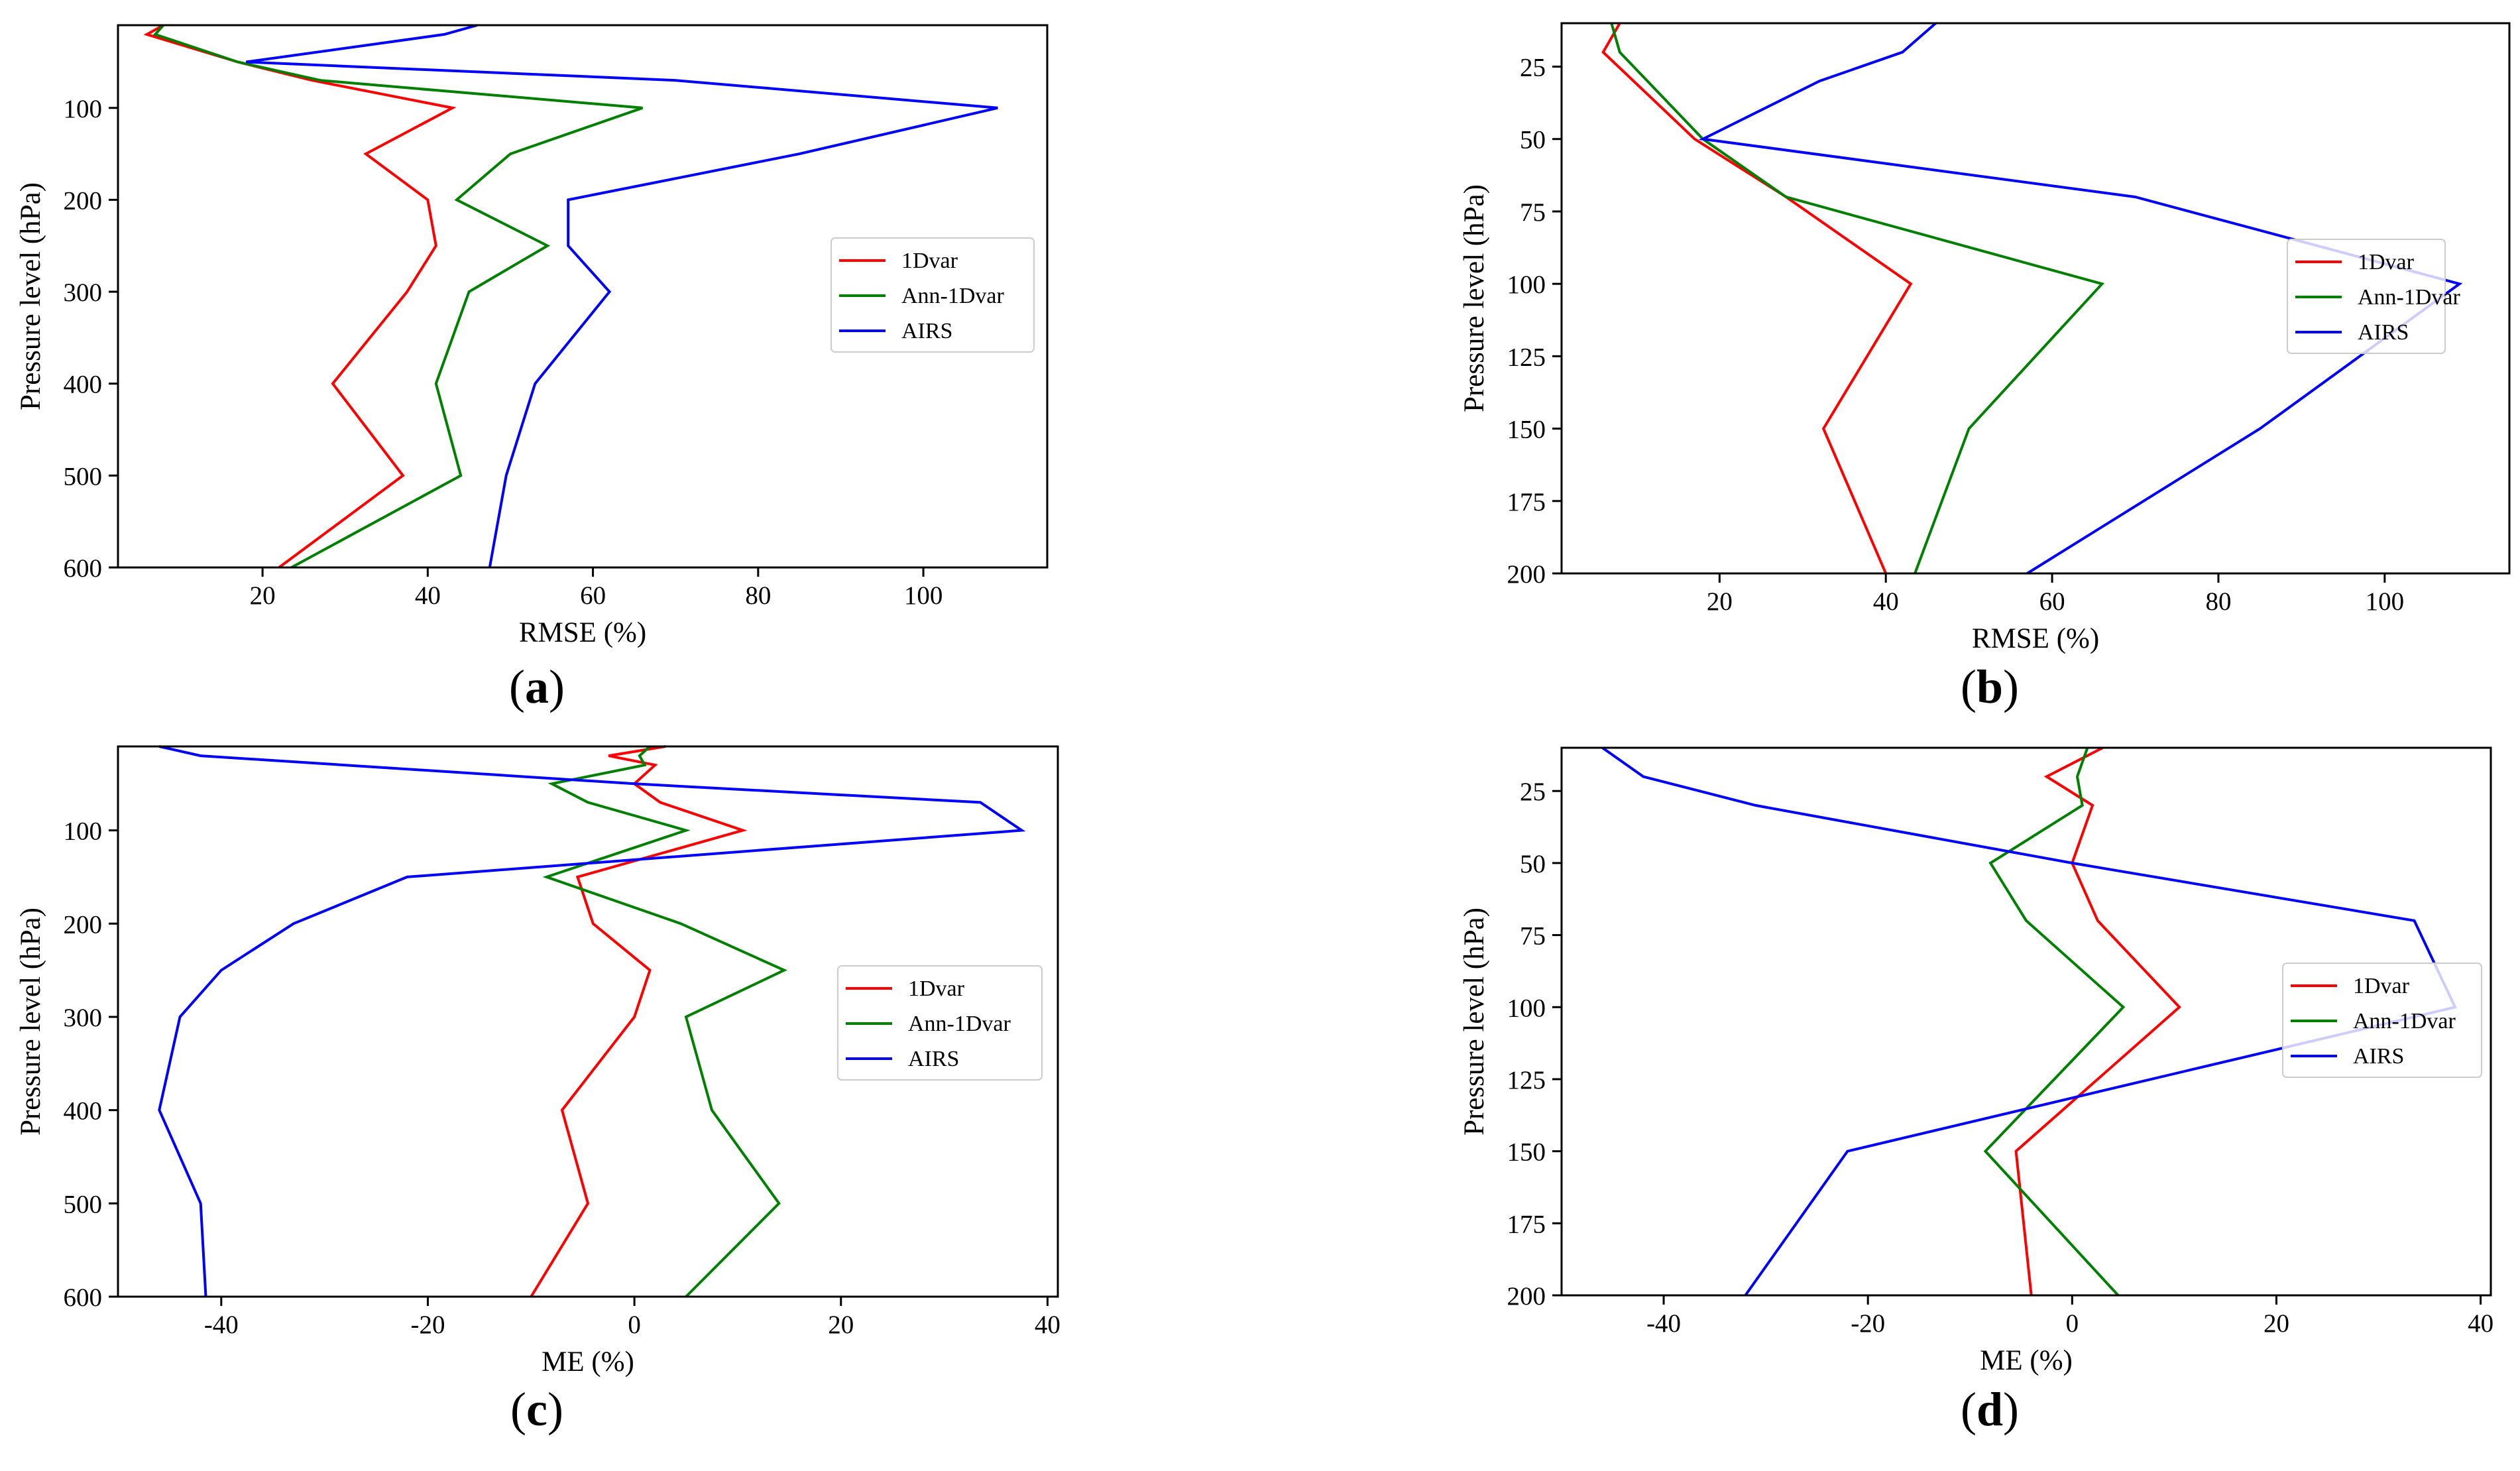  I want to click on panel-letter: c, so click(536, 1409).